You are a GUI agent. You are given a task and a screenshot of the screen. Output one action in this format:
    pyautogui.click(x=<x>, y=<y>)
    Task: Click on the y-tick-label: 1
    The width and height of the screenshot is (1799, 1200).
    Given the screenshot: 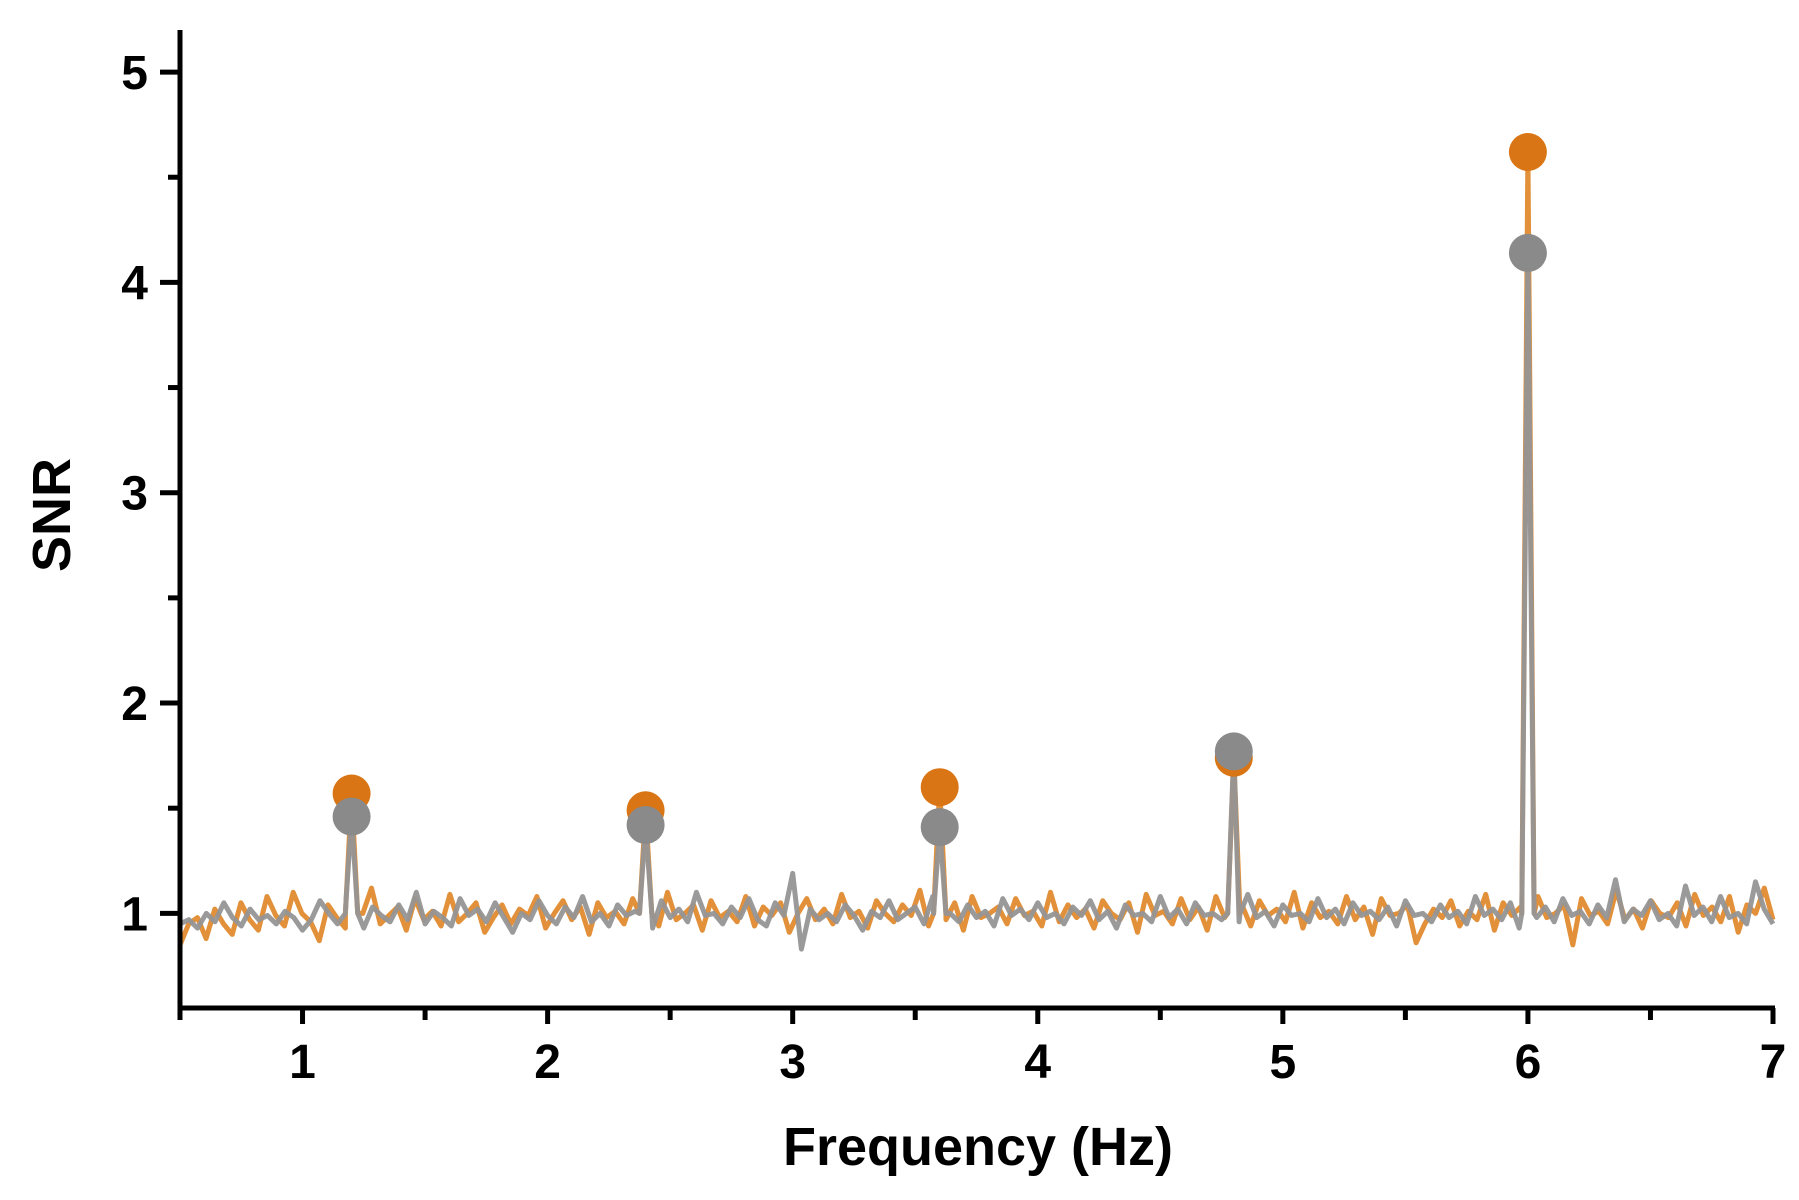 What is the action you would take?
    pyautogui.click(x=134, y=914)
    